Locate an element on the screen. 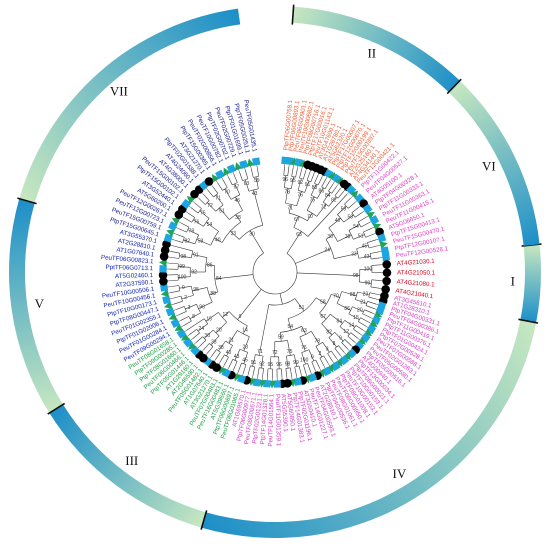  svg-text: 9 is located at coordinates (340, 338).